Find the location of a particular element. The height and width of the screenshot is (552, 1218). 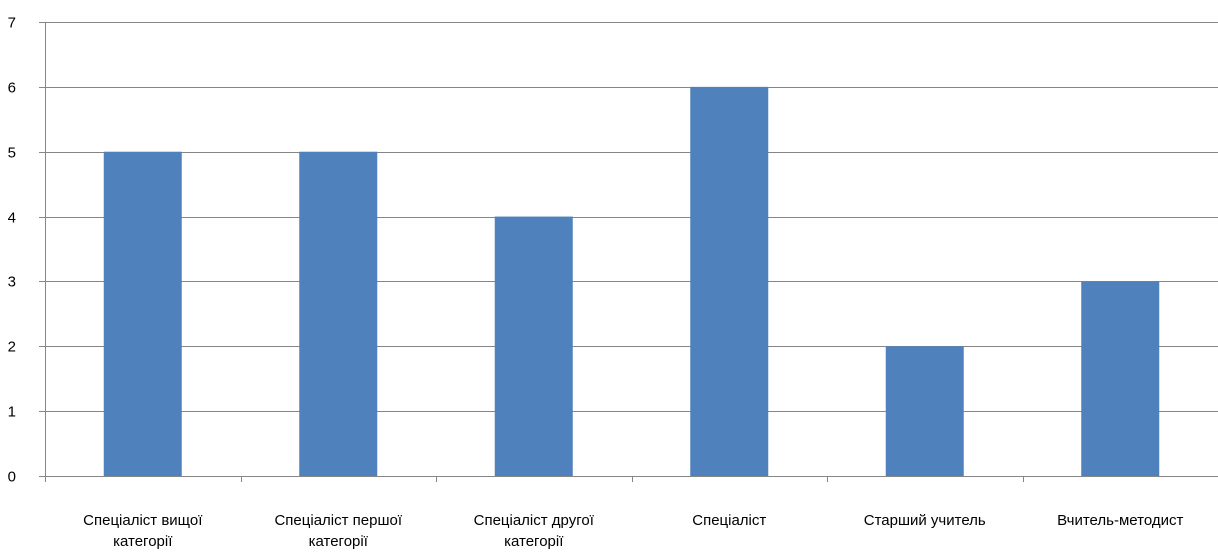

x-tick-label: Спеціаліст другої is located at coordinates (534, 520).